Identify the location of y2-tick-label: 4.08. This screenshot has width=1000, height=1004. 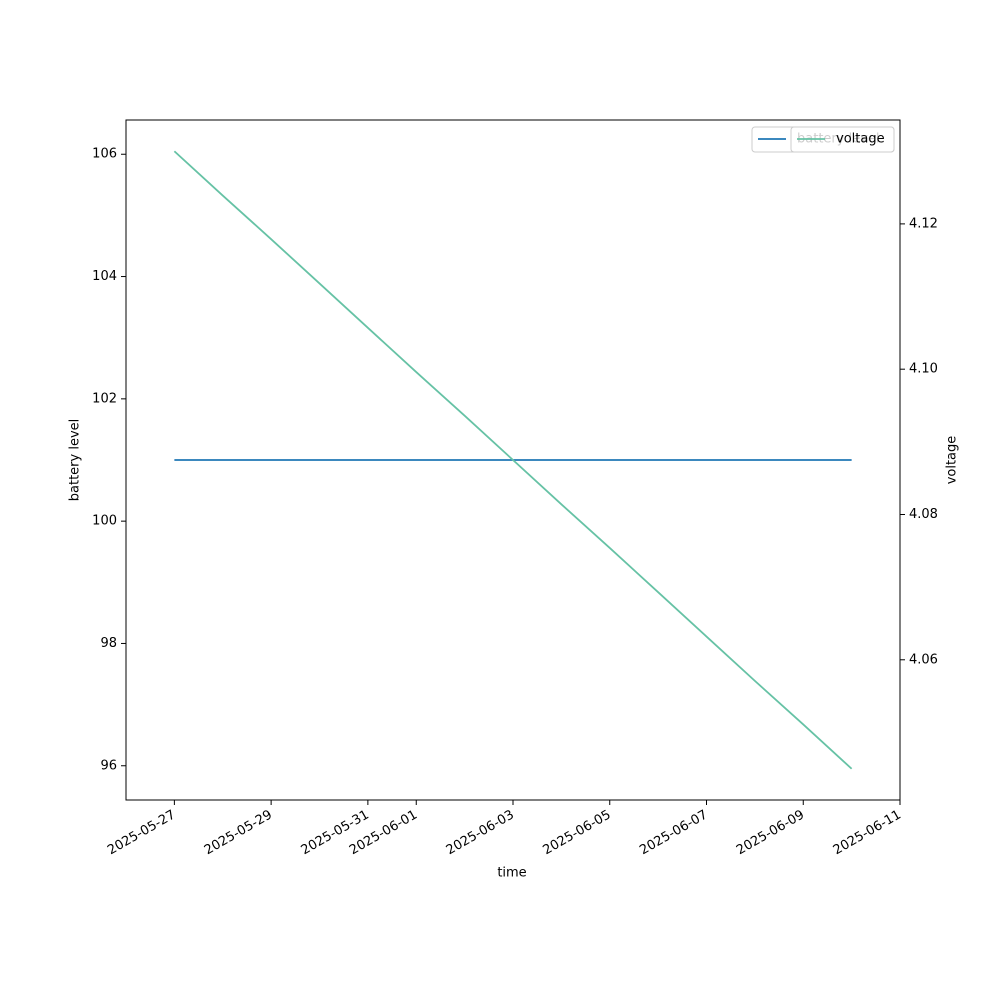
(923, 514).